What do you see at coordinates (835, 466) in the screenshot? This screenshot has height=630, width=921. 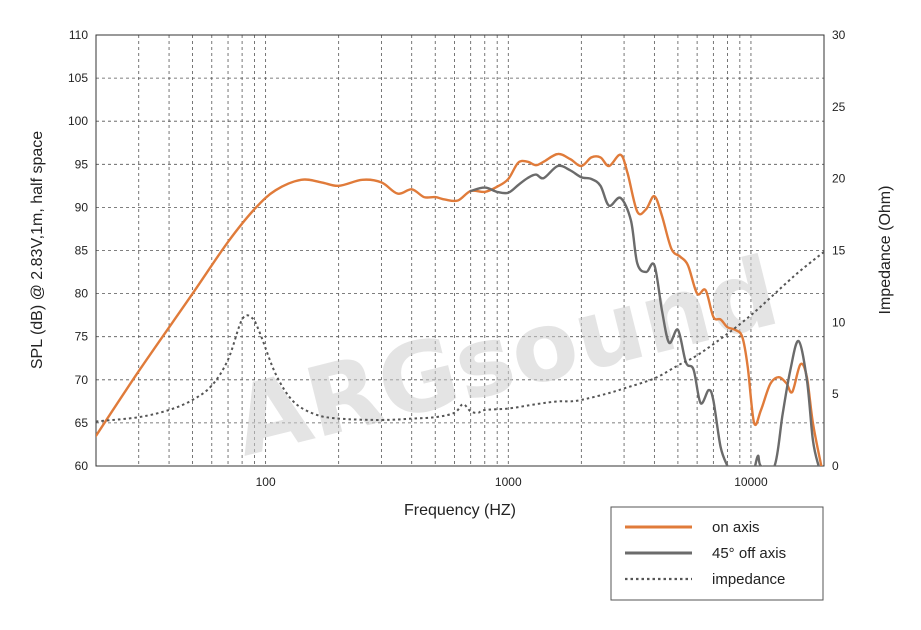 I see `y2-tick-label: 0` at bounding box center [835, 466].